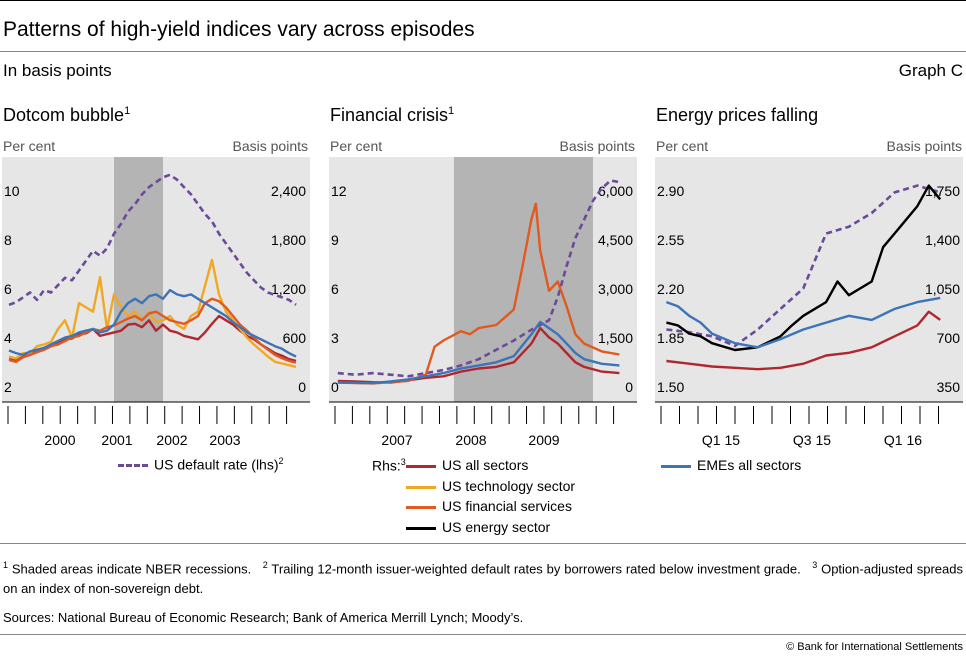 The height and width of the screenshot is (666, 966). I want to click on right-tick-label: 1,400, so click(942, 240).